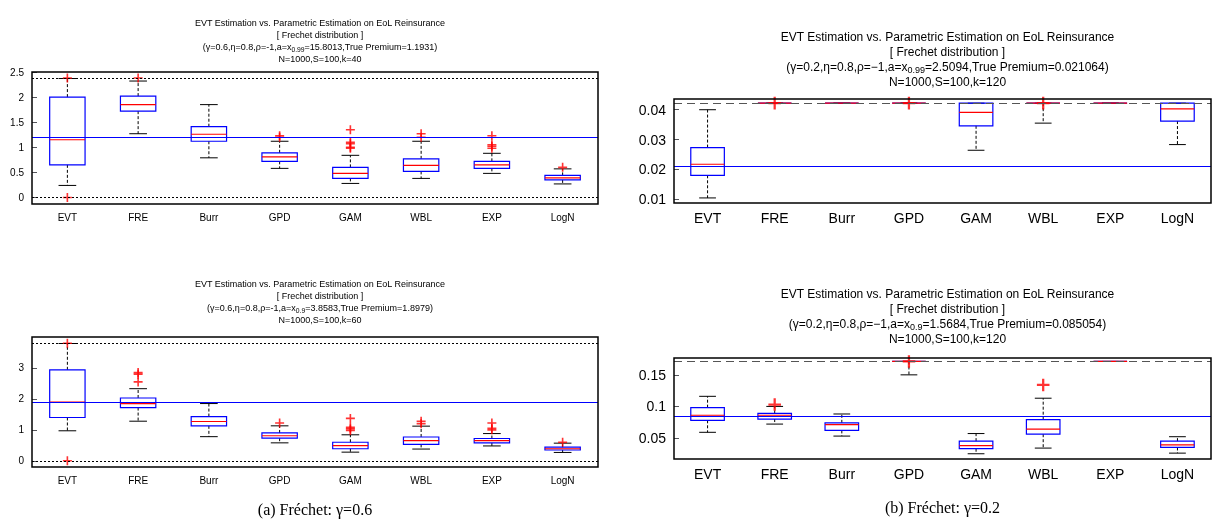 This screenshot has height=531, width=1213. What do you see at coordinates (652, 169) in the screenshot?
I see `y-tick-label: 0.02` at bounding box center [652, 169].